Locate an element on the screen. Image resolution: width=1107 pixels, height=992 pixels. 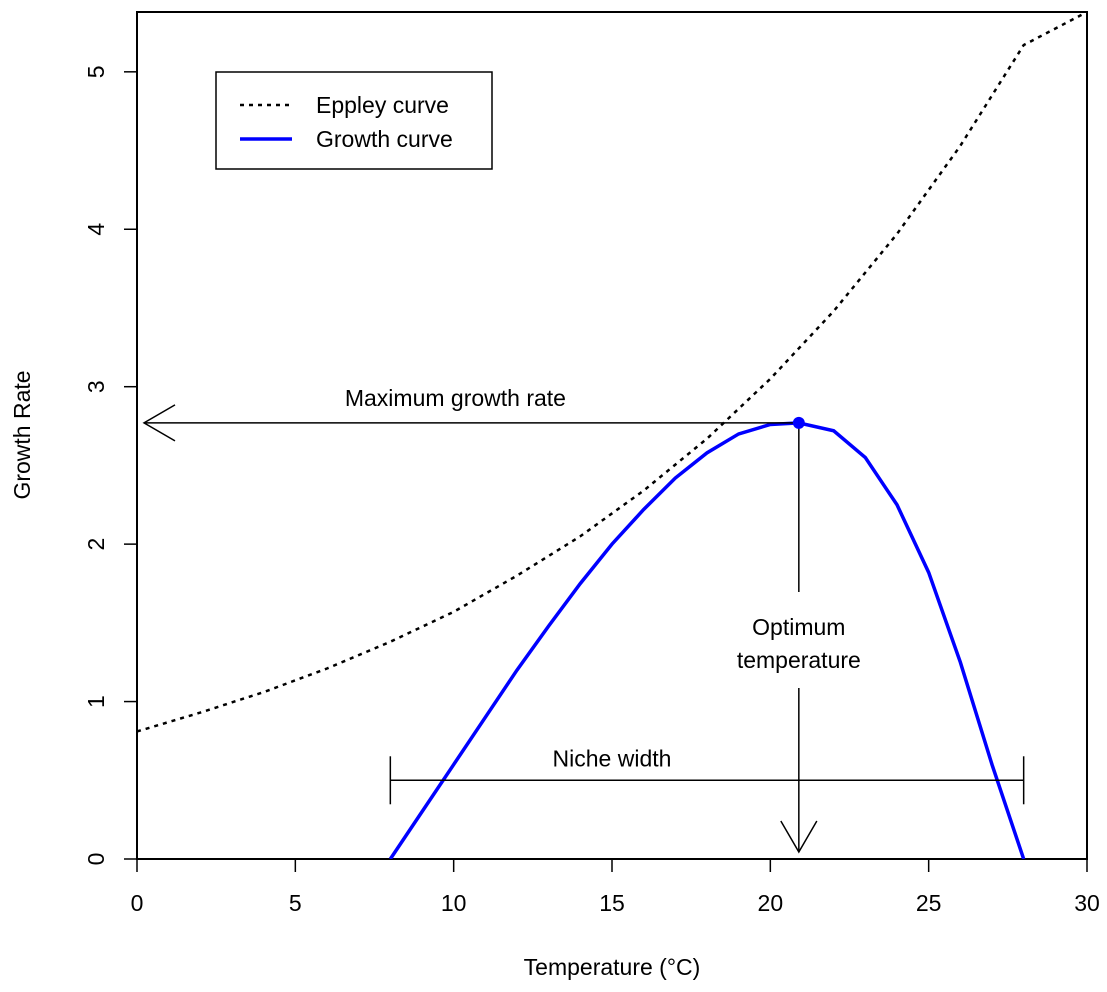
y-axis: 0 1 2 3 4 5 is located at coordinates (110, 465).